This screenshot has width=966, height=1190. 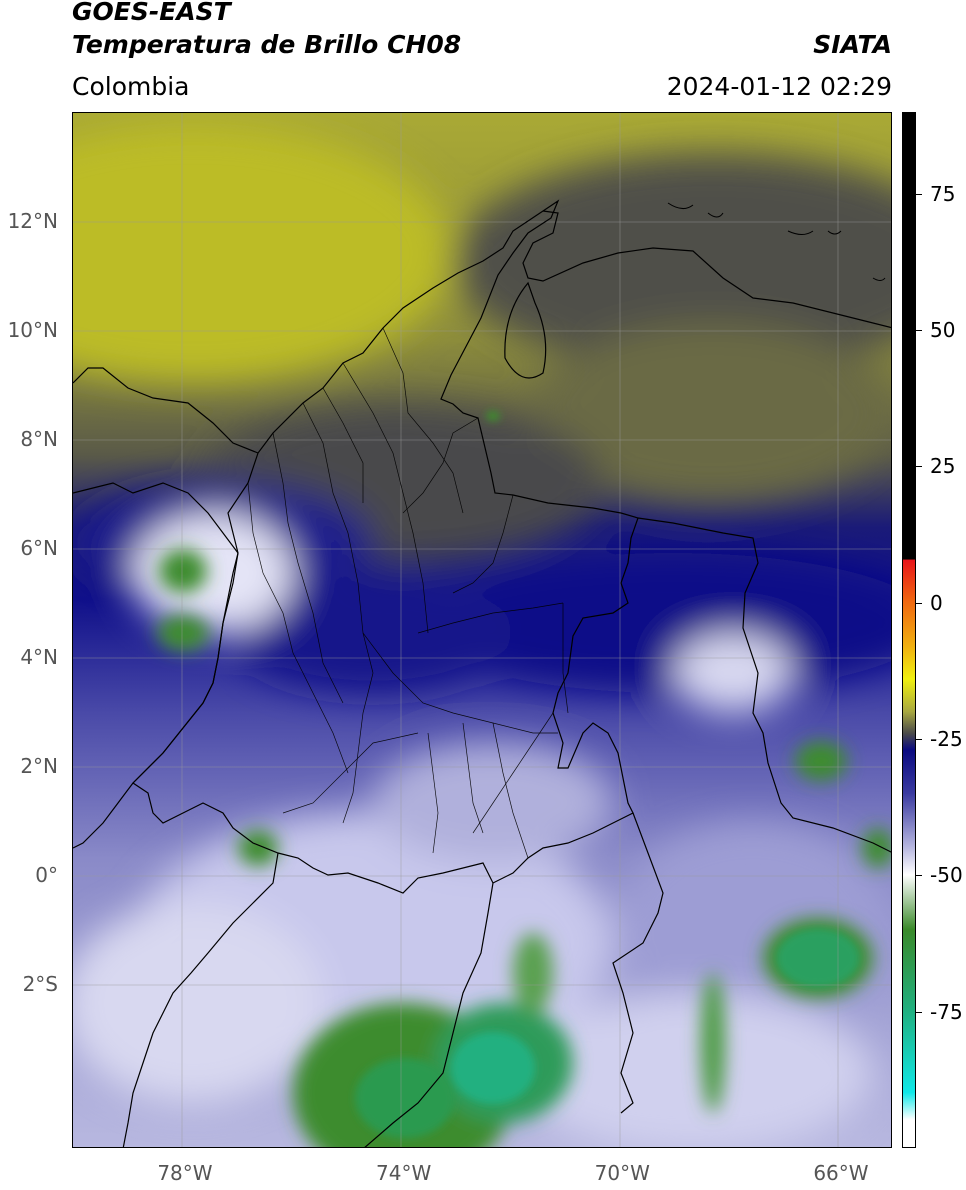 I want to click on satellite-title: GOES-EAST, so click(x=151, y=13).